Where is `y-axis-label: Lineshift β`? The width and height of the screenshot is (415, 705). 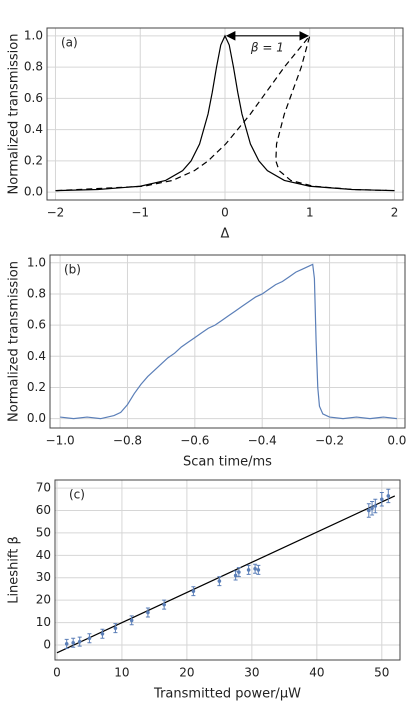
y-axis-label: Lineshift β is located at coordinates (14, 570).